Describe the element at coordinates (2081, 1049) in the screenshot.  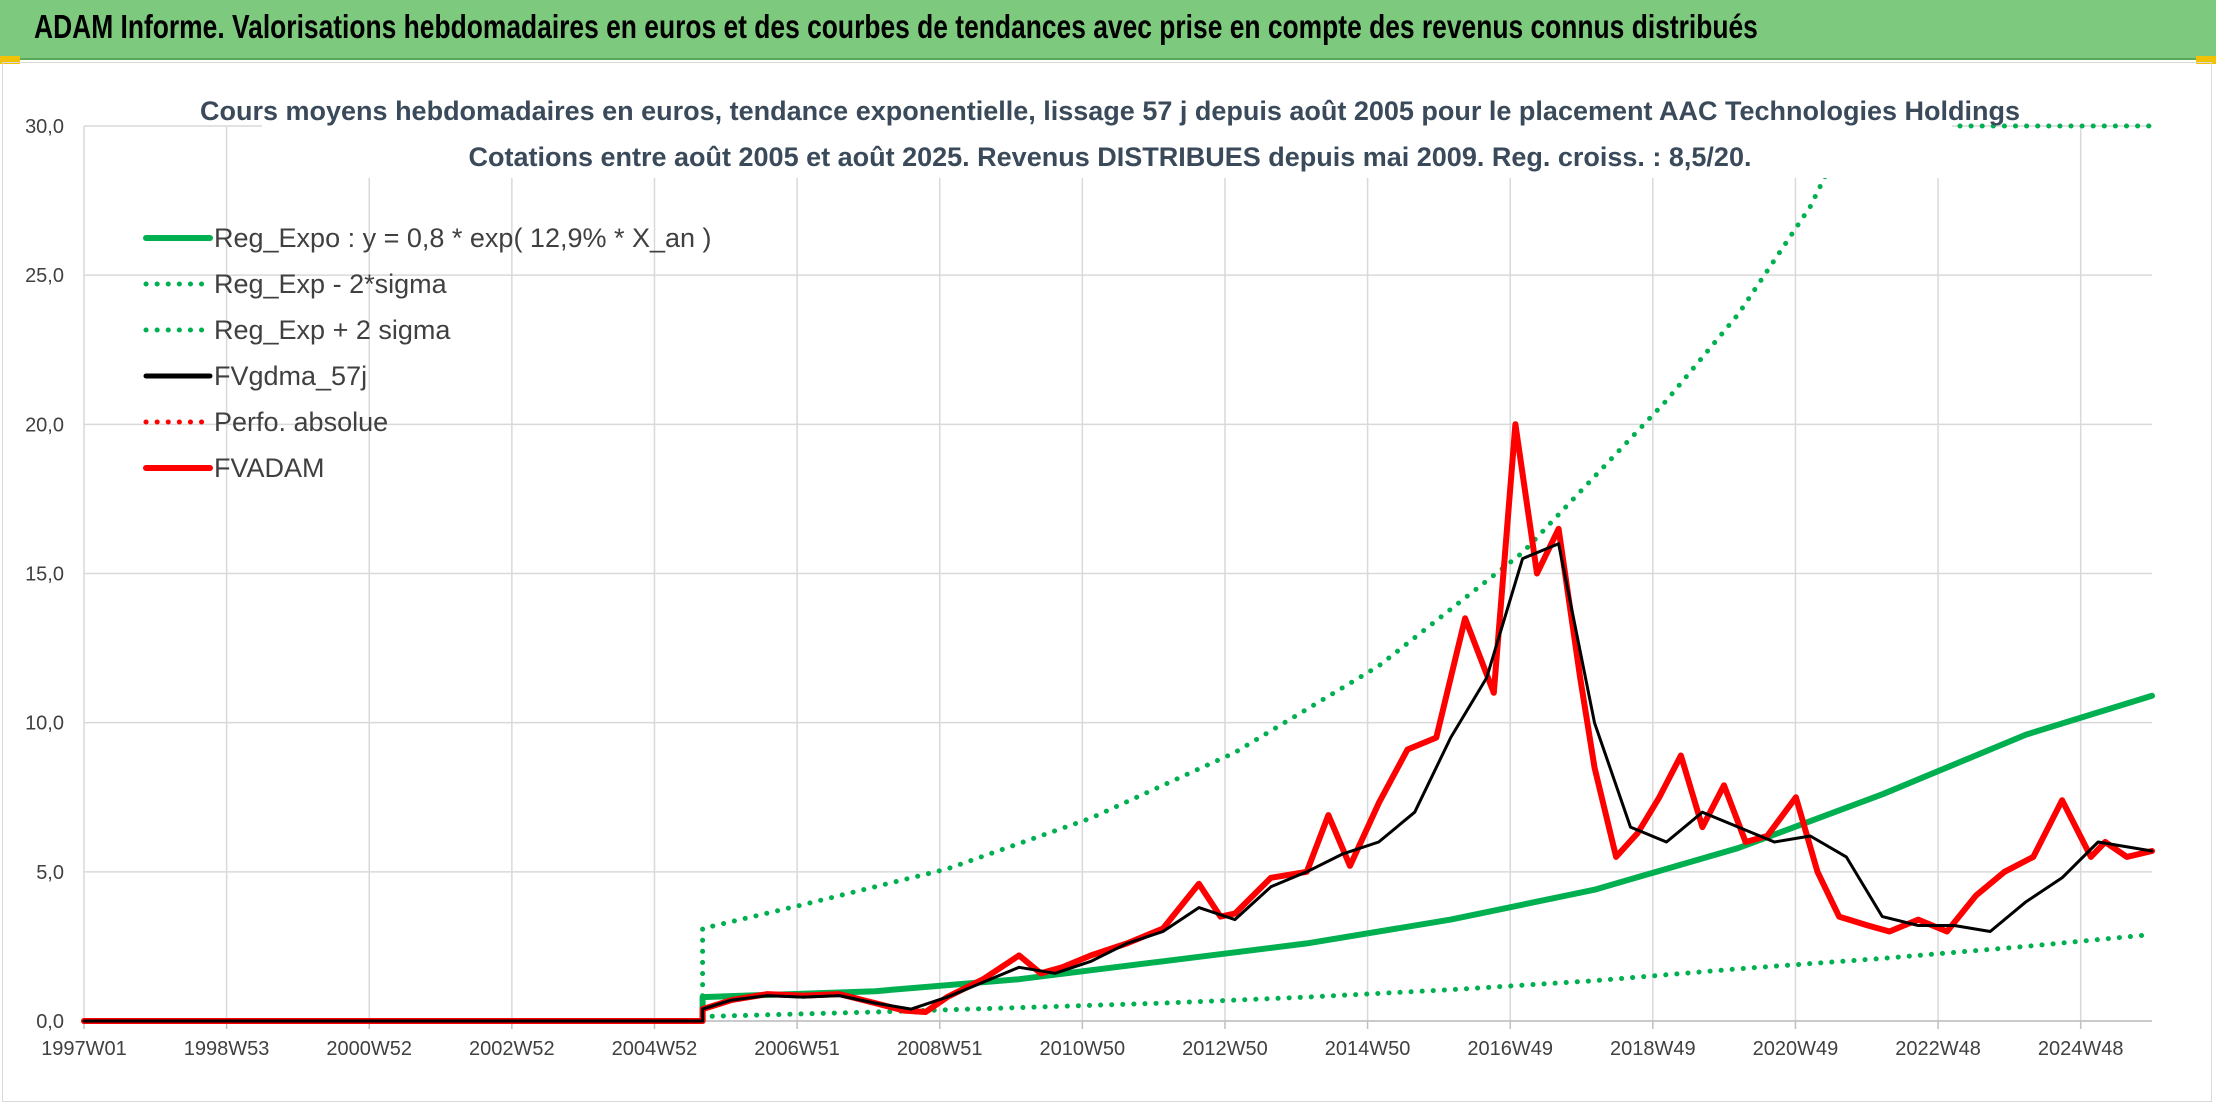
I see `x-tick-label: 2024W48` at that location.